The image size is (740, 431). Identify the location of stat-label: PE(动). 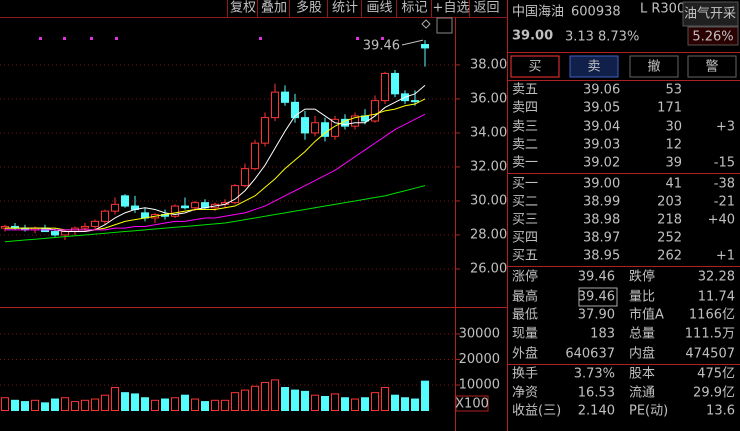
(648, 411).